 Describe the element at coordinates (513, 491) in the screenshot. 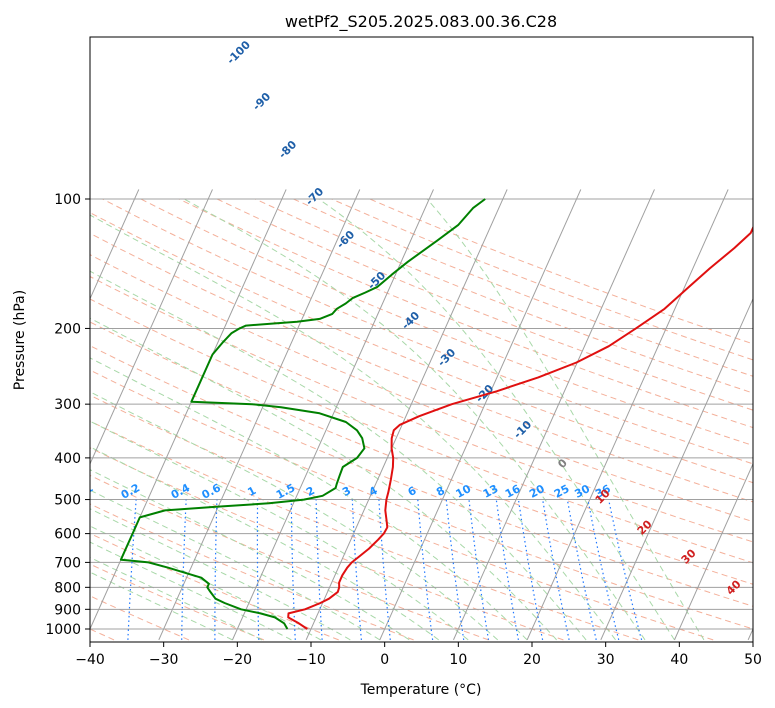

I see `mixing-ratio-label: 16` at that location.